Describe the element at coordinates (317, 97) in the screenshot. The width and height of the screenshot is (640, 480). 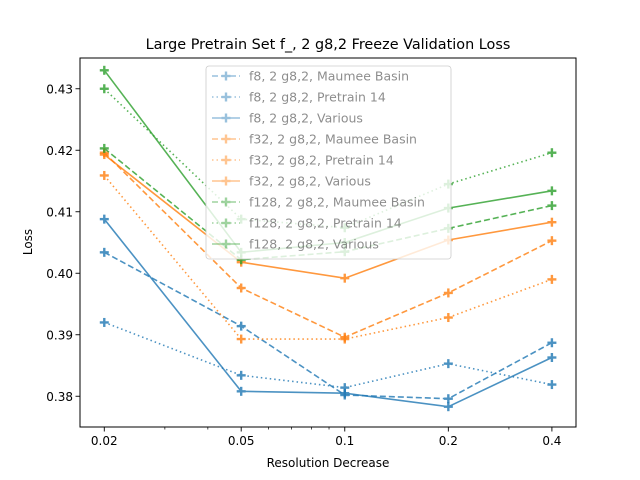
I see `legend-label: f8, 2 g8,2, Pretrain 14` at that location.